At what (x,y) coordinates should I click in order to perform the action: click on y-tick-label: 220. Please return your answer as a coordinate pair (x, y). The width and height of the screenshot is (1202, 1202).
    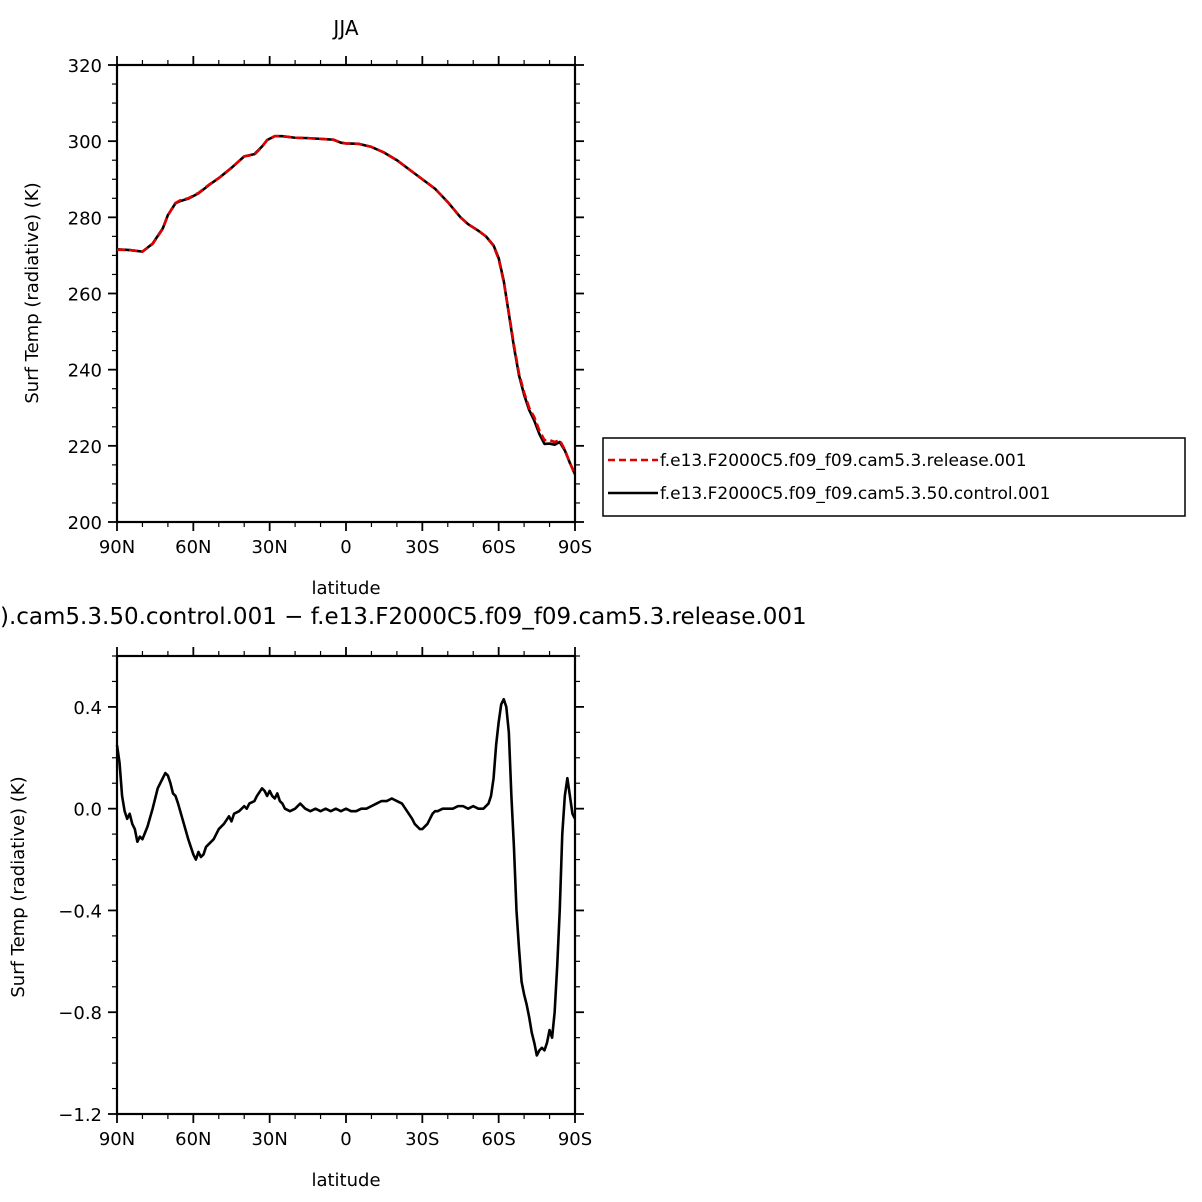
    Looking at the image, I should click on (85, 447).